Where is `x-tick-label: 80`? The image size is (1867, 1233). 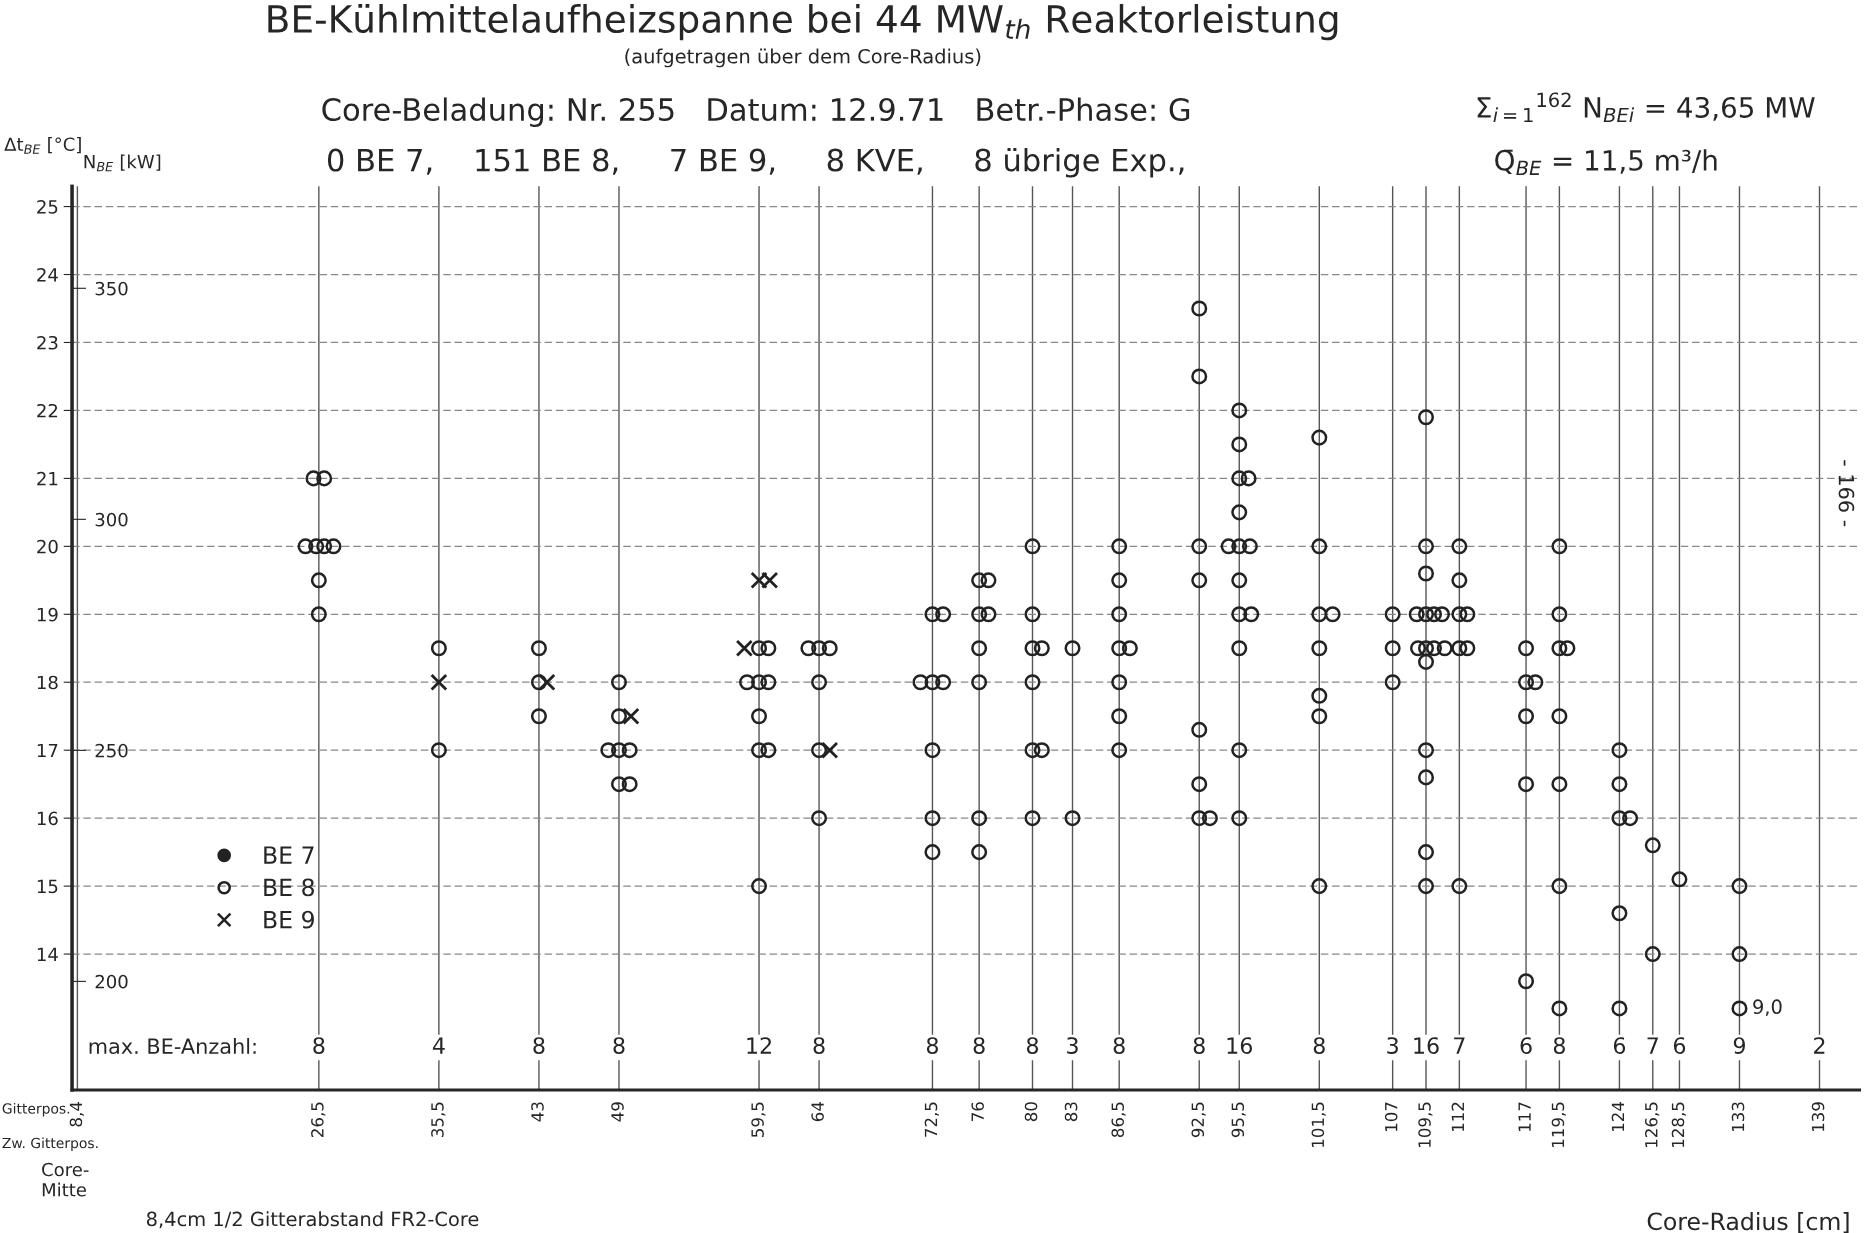
x-tick-label: 80 is located at coordinates (1031, 1112).